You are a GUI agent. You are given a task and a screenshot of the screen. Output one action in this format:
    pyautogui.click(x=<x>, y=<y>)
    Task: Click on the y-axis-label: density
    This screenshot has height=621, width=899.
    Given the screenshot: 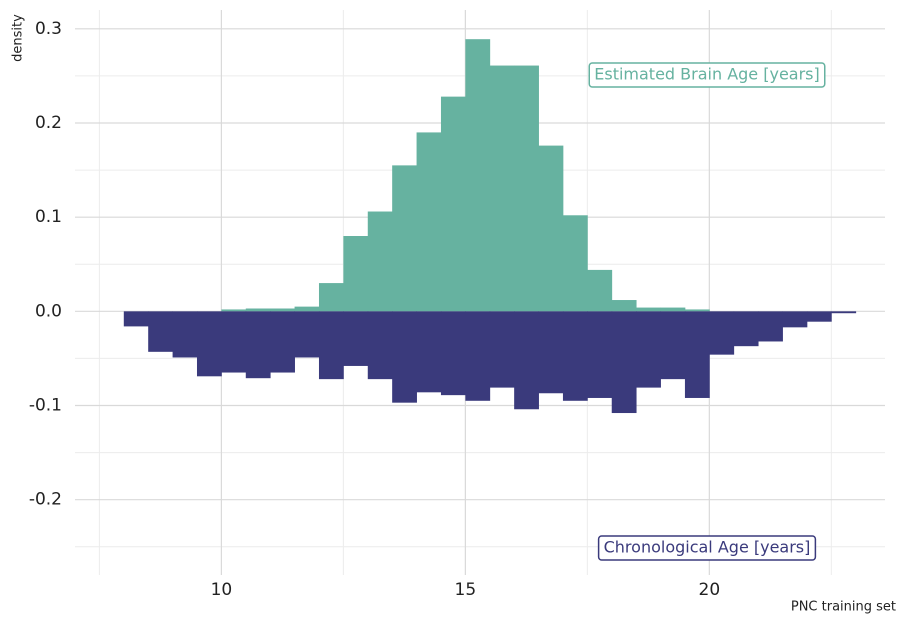 What is the action you would take?
    pyautogui.click(x=18, y=38)
    